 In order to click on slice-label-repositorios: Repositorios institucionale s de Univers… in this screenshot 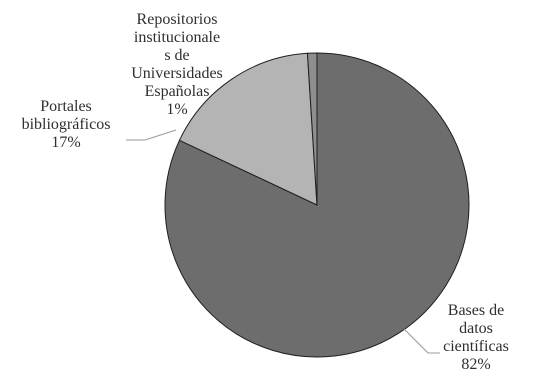, I will do `click(177, 64)`.